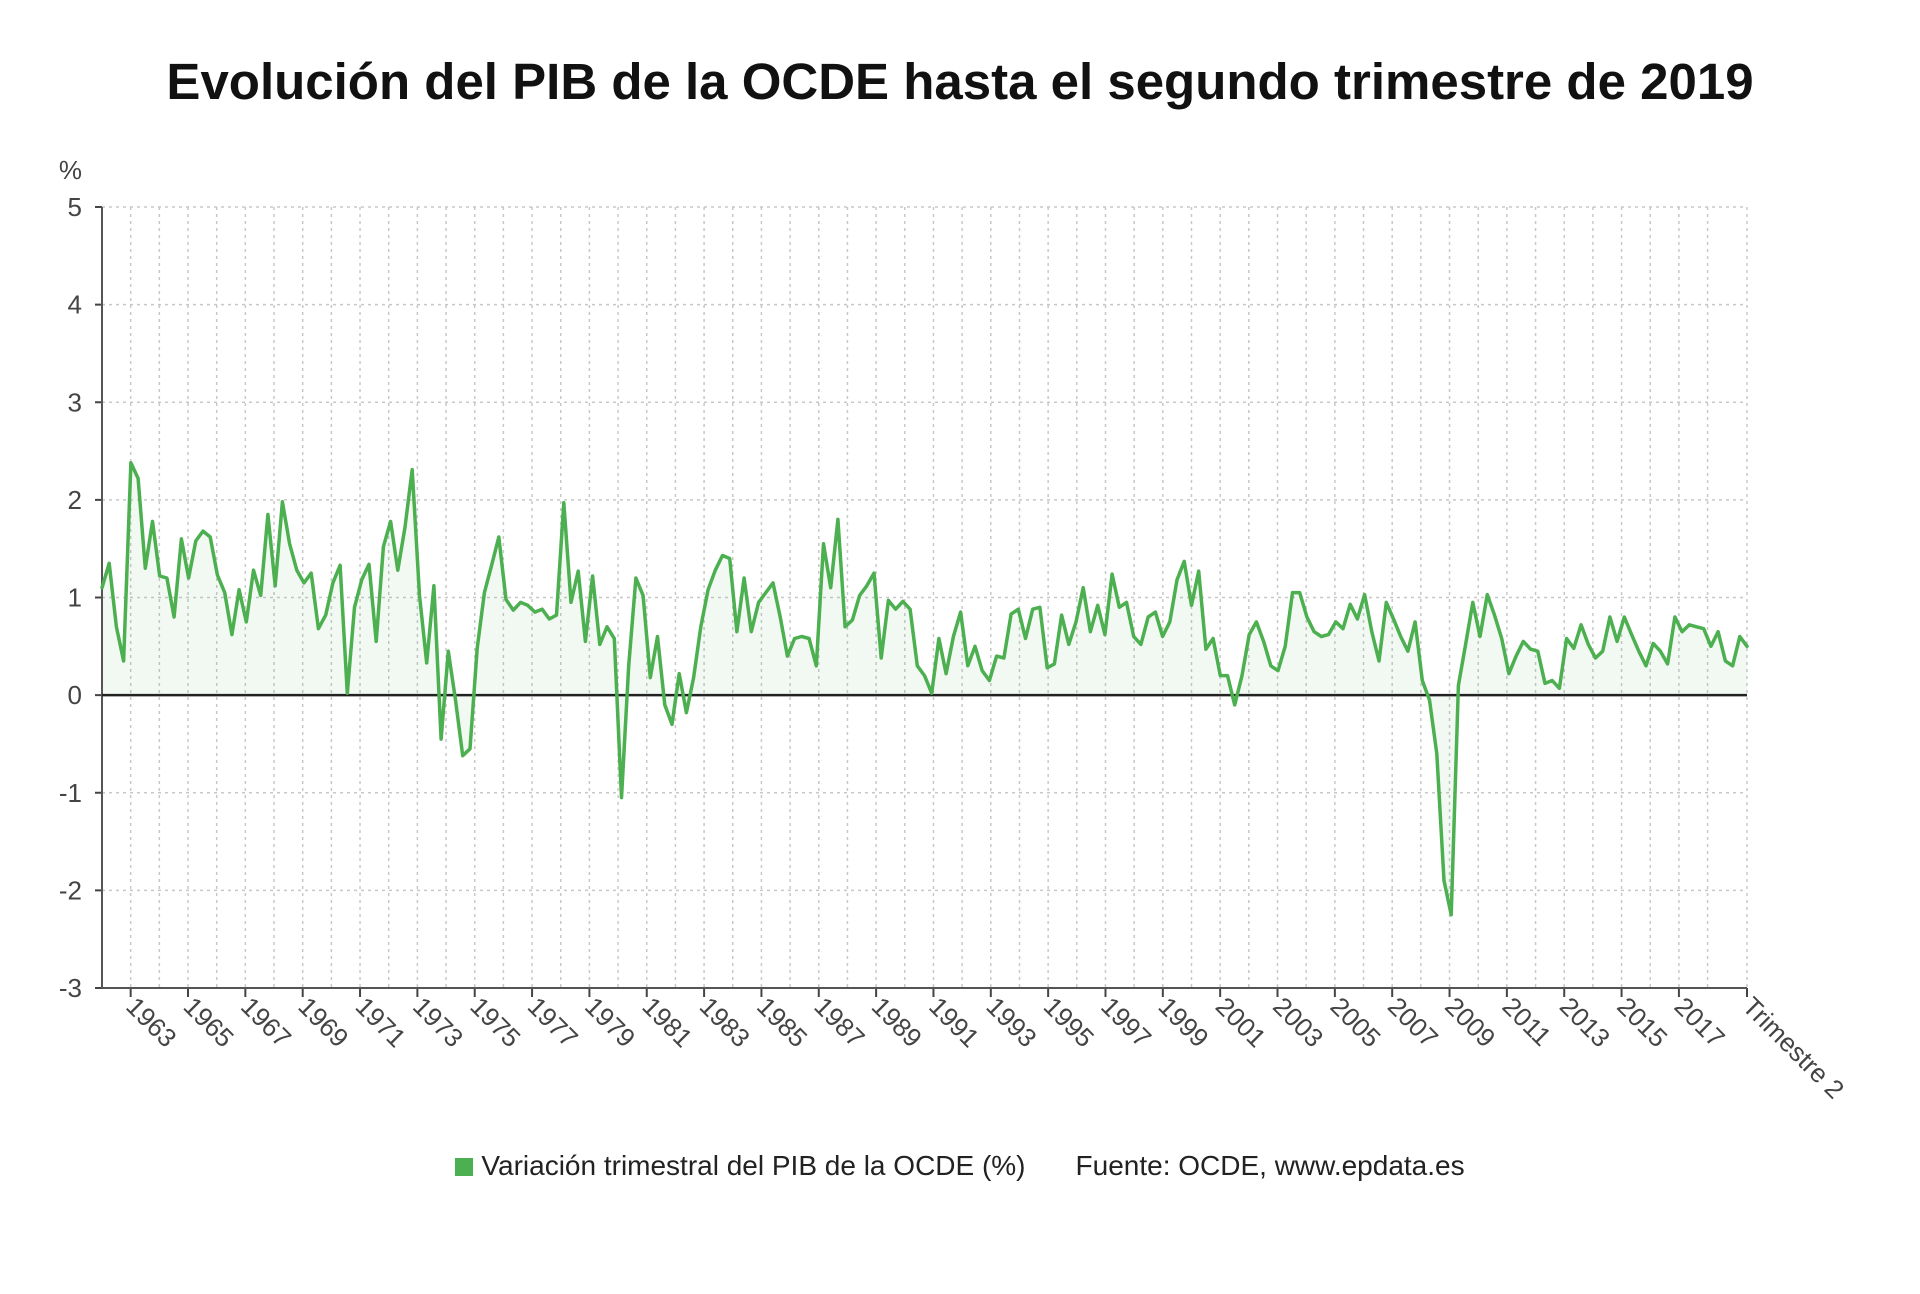 Image resolution: width=1920 pixels, height=1294 pixels. What do you see at coordinates (381, 1022) in the screenshot?
I see `x-tick-label: 1971` at bounding box center [381, 1022].